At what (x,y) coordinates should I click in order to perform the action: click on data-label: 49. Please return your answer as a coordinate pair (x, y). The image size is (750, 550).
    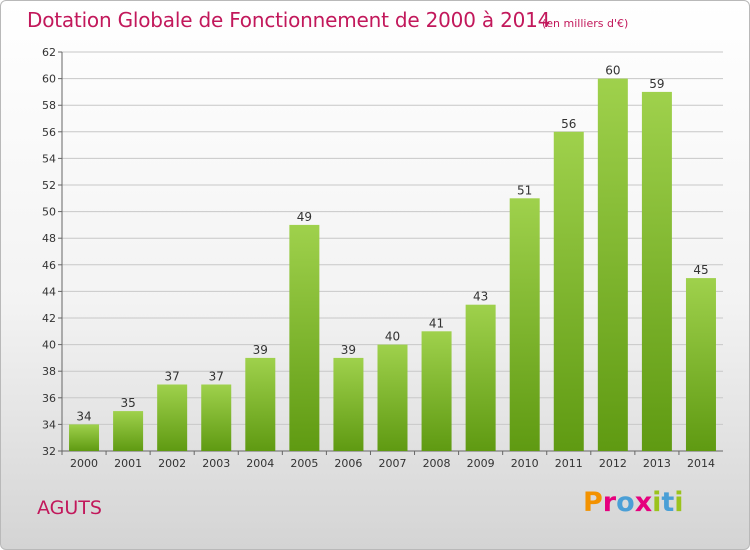
    Looking at the image, I should click on (304, 217).